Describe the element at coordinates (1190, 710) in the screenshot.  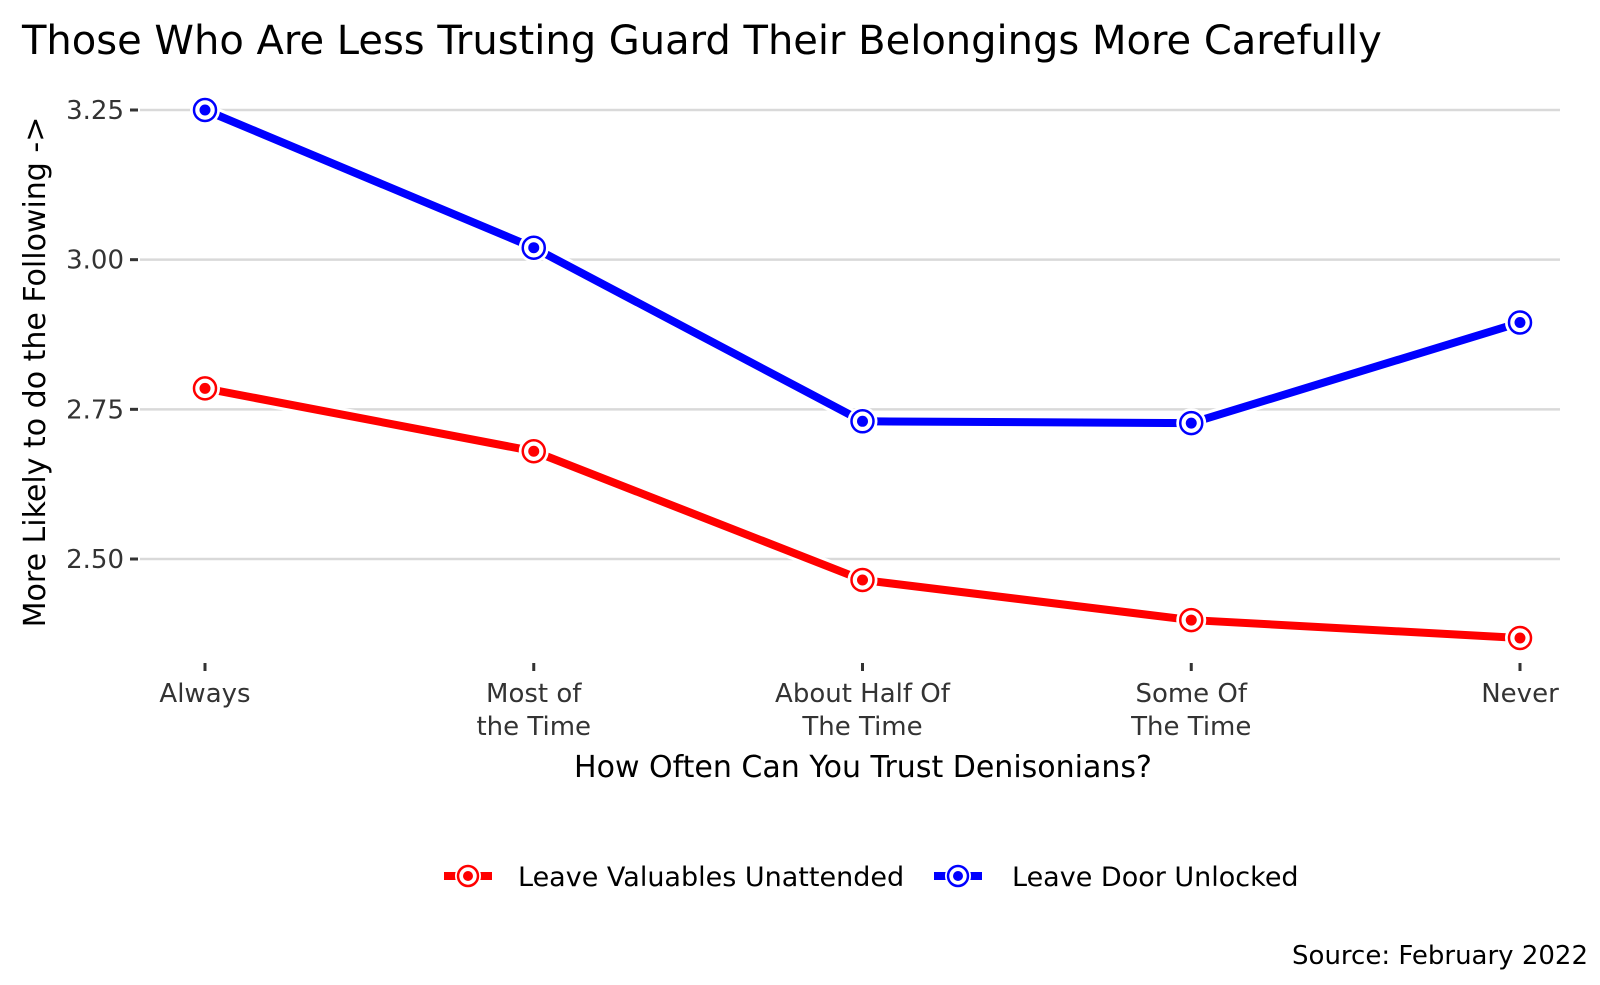
I see `x-tick-label: Some Of The Time` at that location.